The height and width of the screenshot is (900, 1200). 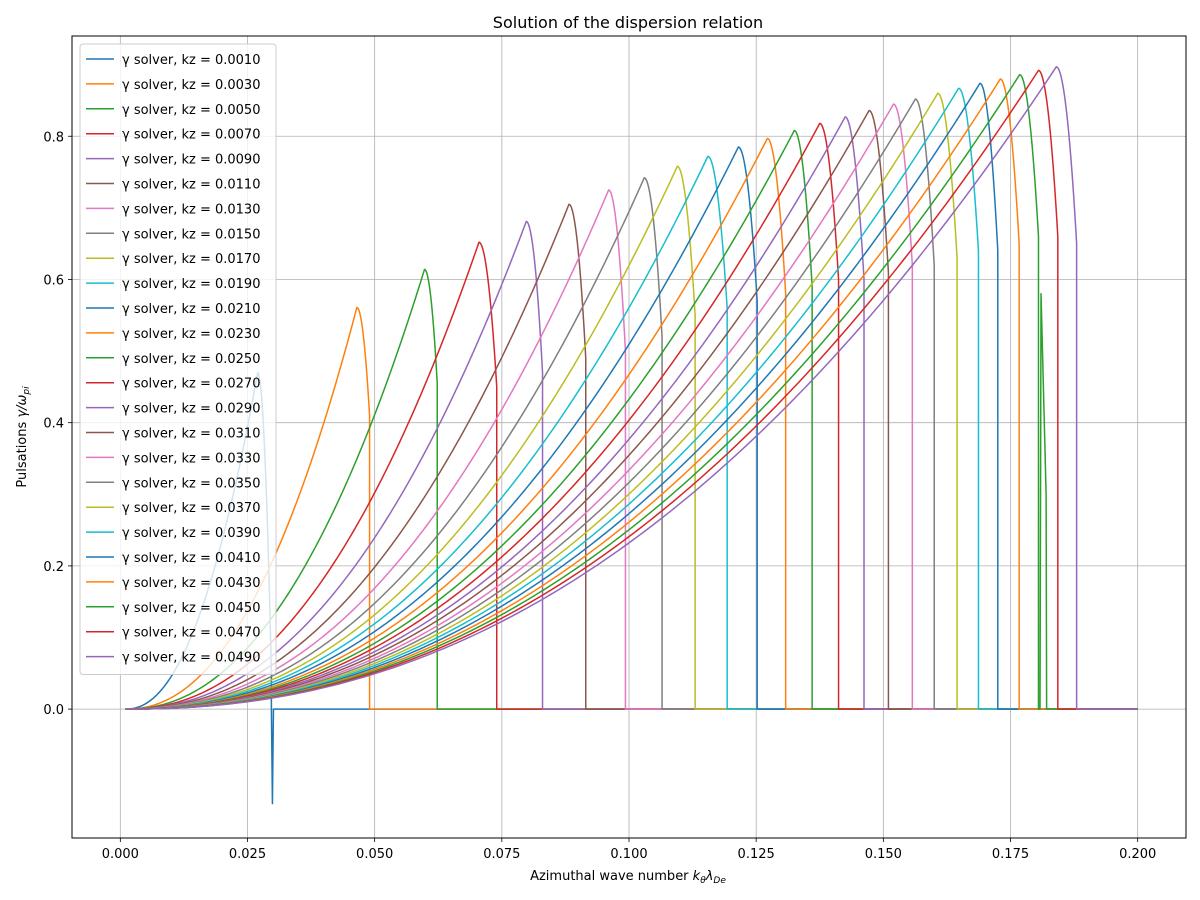 What do you see at coordinates (191, 60) in the screenshot?
I see `legend-entry: γ solver, kz = 0.0010` at bounding box center [191, 60].